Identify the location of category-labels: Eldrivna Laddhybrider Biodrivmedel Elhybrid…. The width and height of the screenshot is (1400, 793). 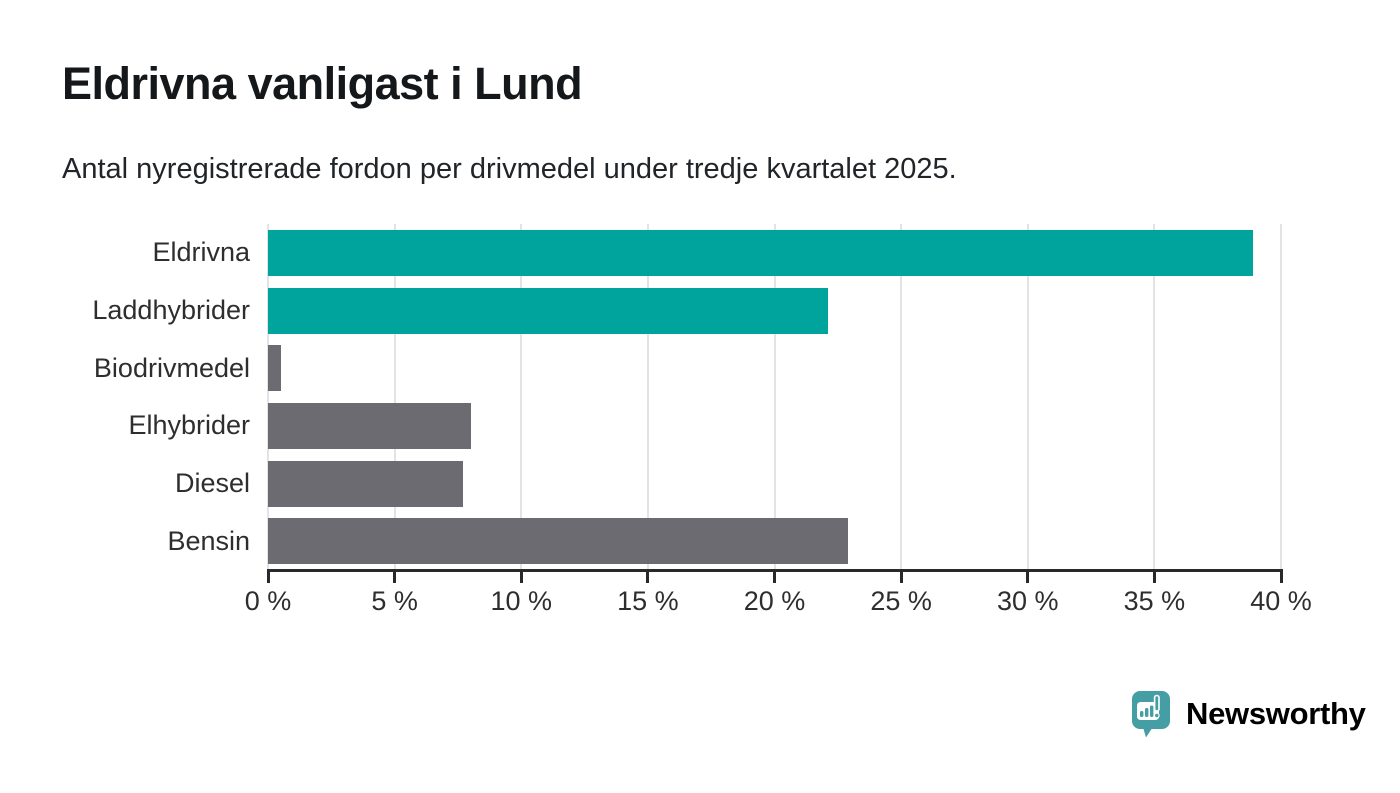
(125, 397).